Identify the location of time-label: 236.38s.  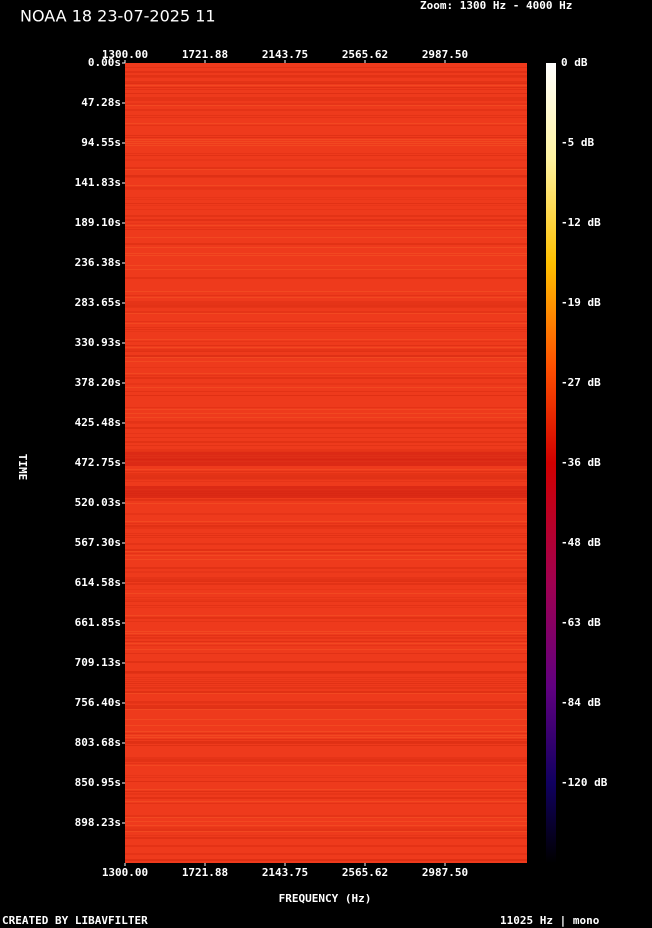
(98, 262).